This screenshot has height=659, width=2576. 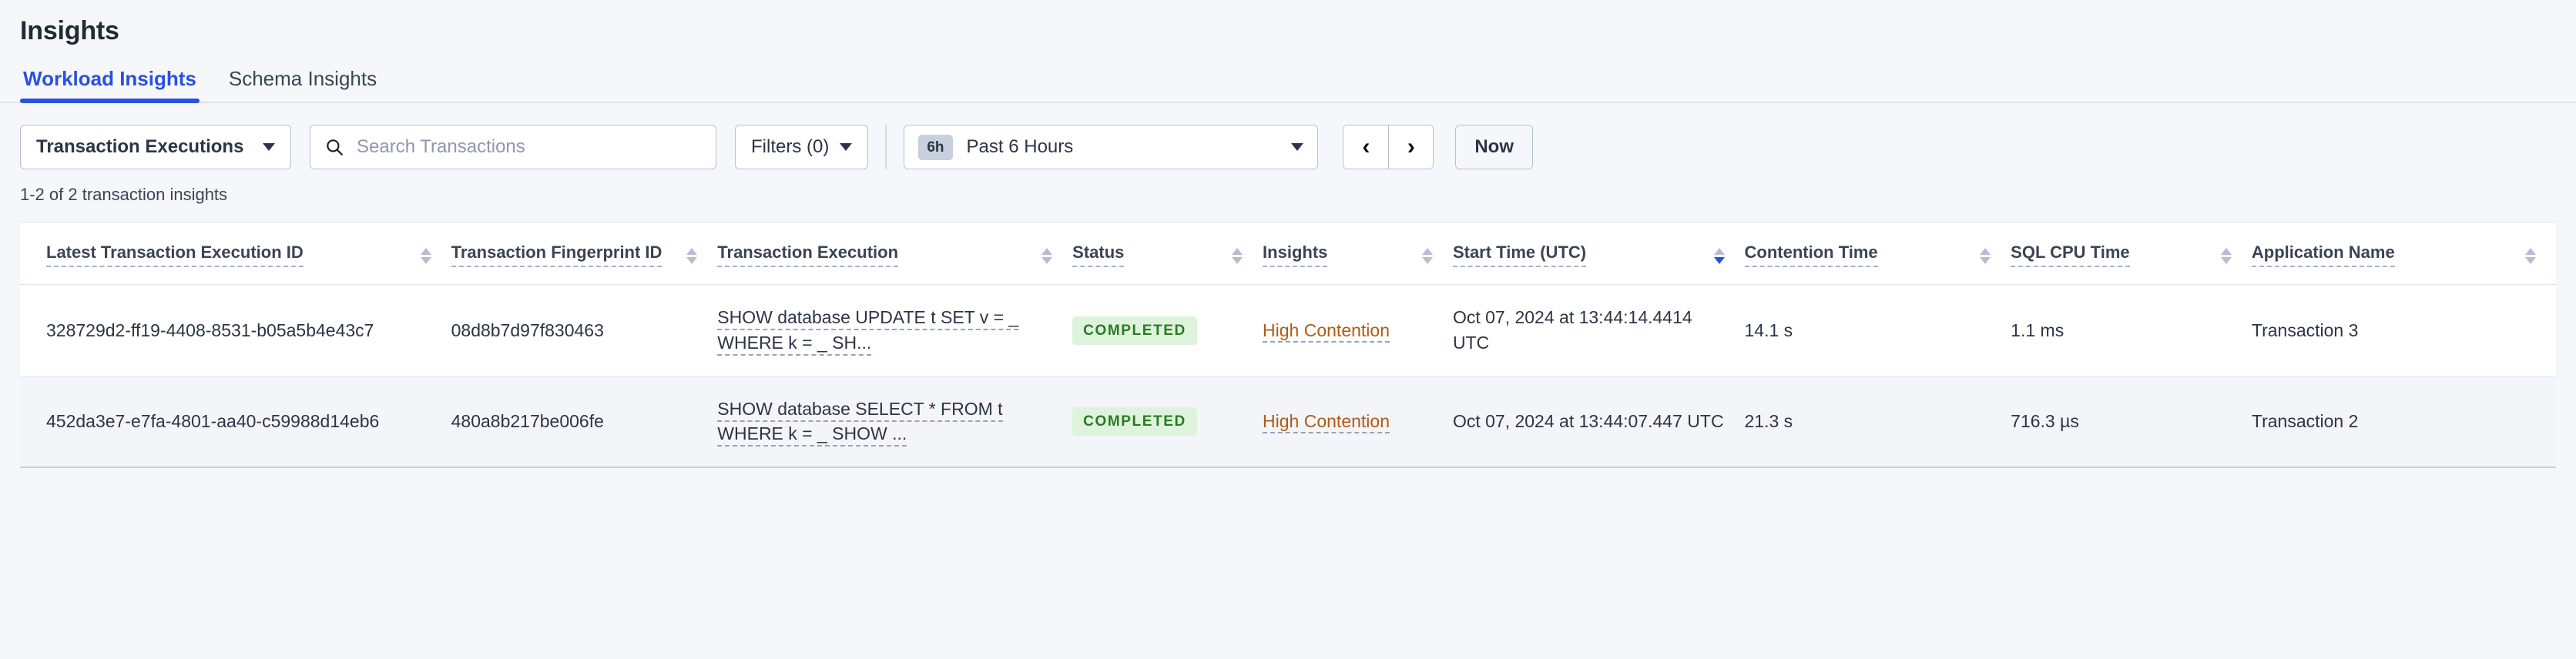 What do you see at coordinates (1598, 330) in the screenshot?
I see `cell-start-time: Oct 07, 2024 at 13:44:14.4414 UTC` at bounding box center [1598, 330].